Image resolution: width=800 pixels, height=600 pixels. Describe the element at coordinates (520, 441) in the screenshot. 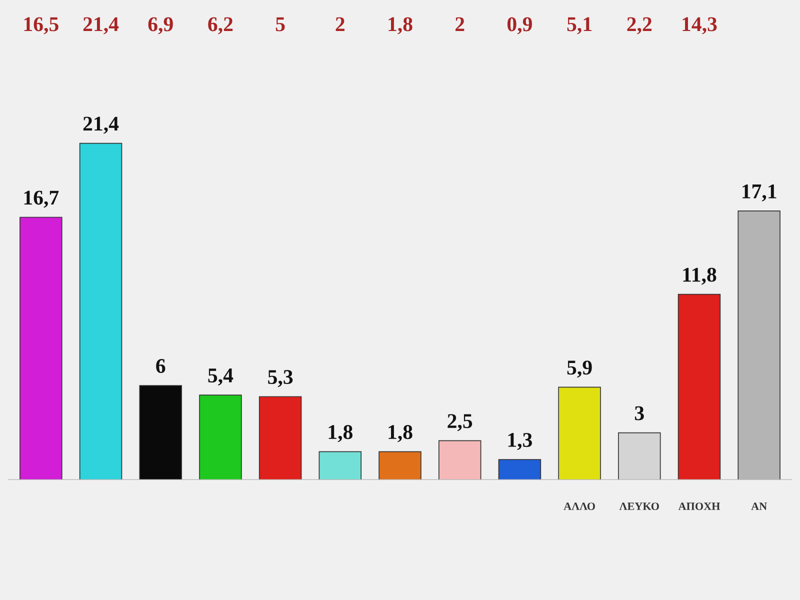

I see `data-label: 1,3` at that location.